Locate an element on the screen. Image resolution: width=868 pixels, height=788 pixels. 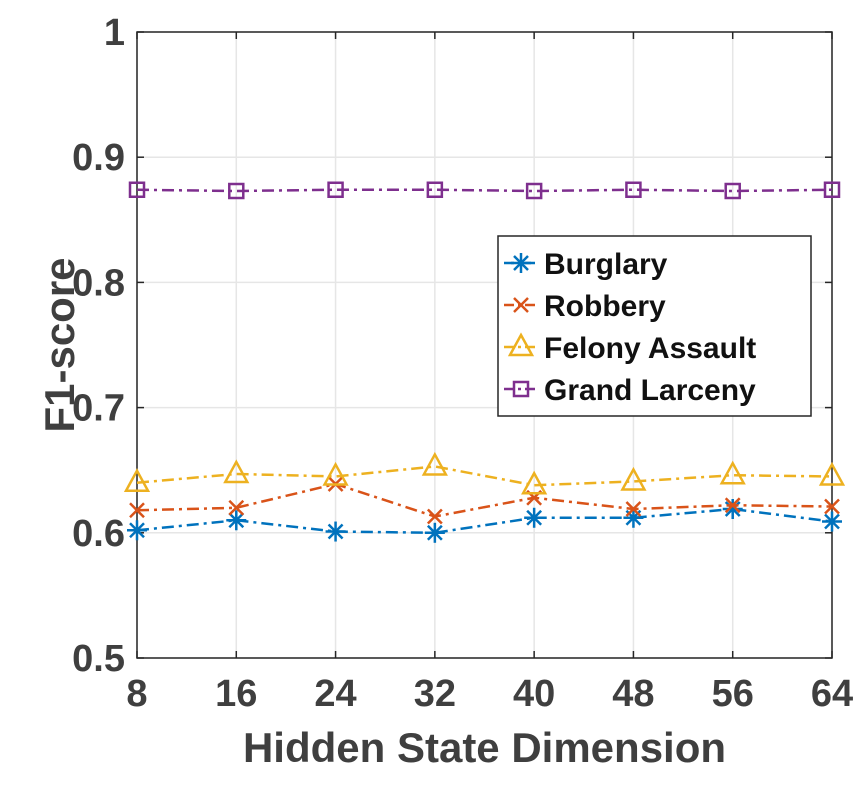
y-axis-label: F1-score is located at coordinates (59, 344).